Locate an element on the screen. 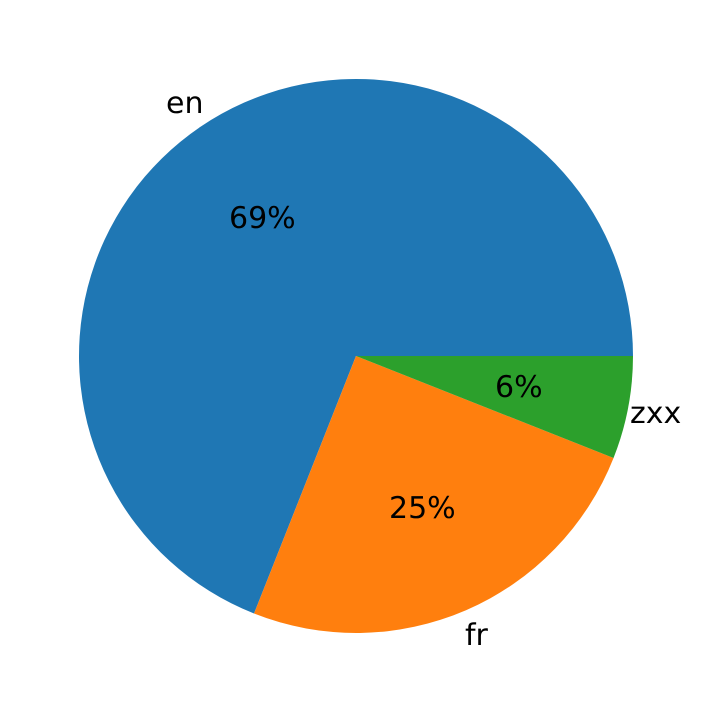 The width and height of the screenshot is (724, 713). pie-slice is located at coordinates (494, 407).